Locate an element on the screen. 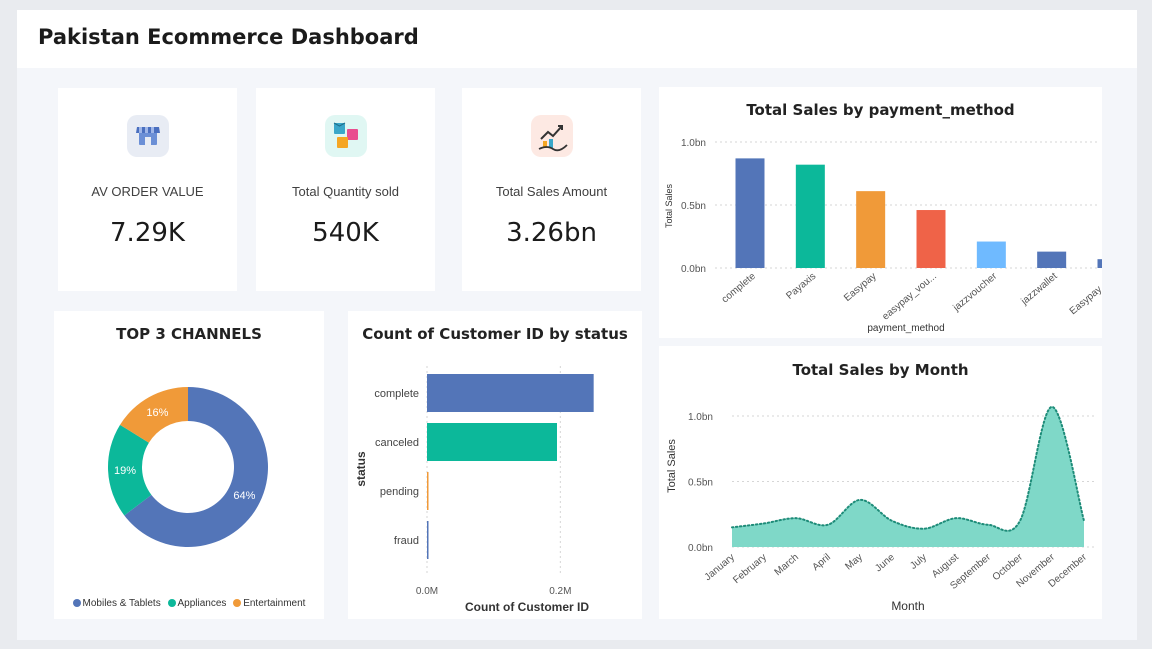 The width and height of the screenshot is (1152, 649). x-axis-title: Month is located at coordinates (907, 606).